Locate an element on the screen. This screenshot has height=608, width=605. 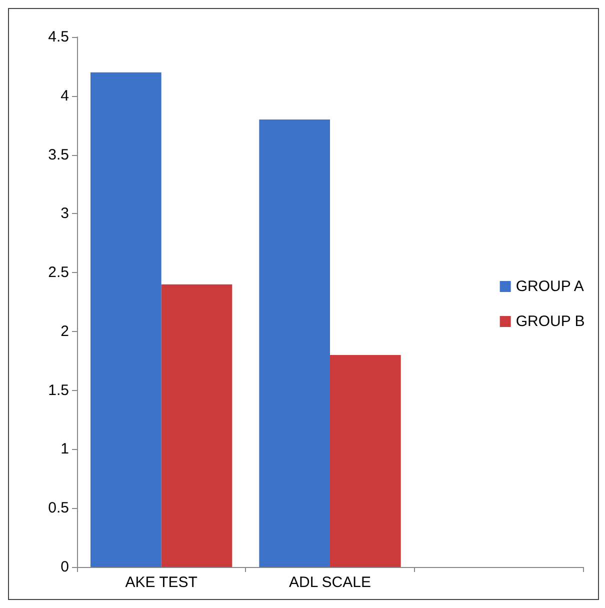
y-tick-label: 3 is located at coordinates (64, 213).